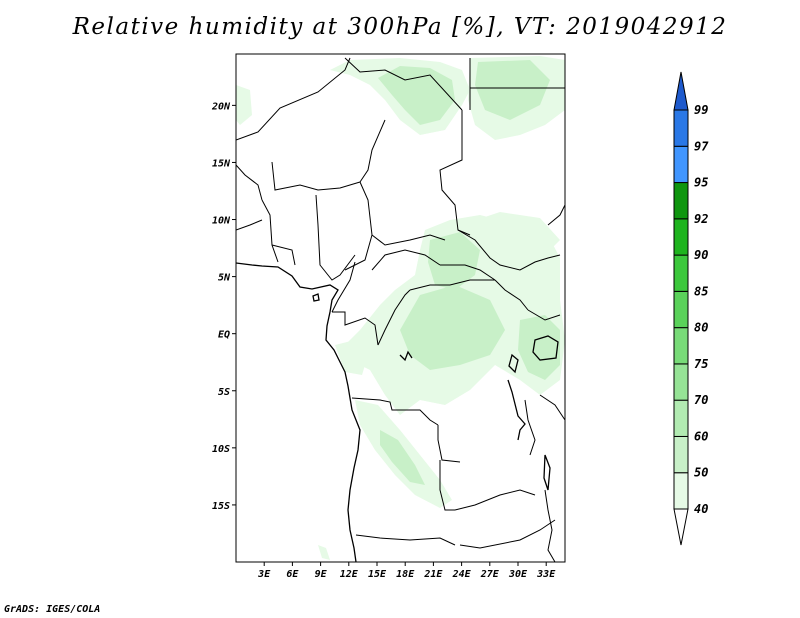  What do you see at coordinates (335, 237) in the screenshot?
I see `border-nigeria` at bounding box center [335, 237].